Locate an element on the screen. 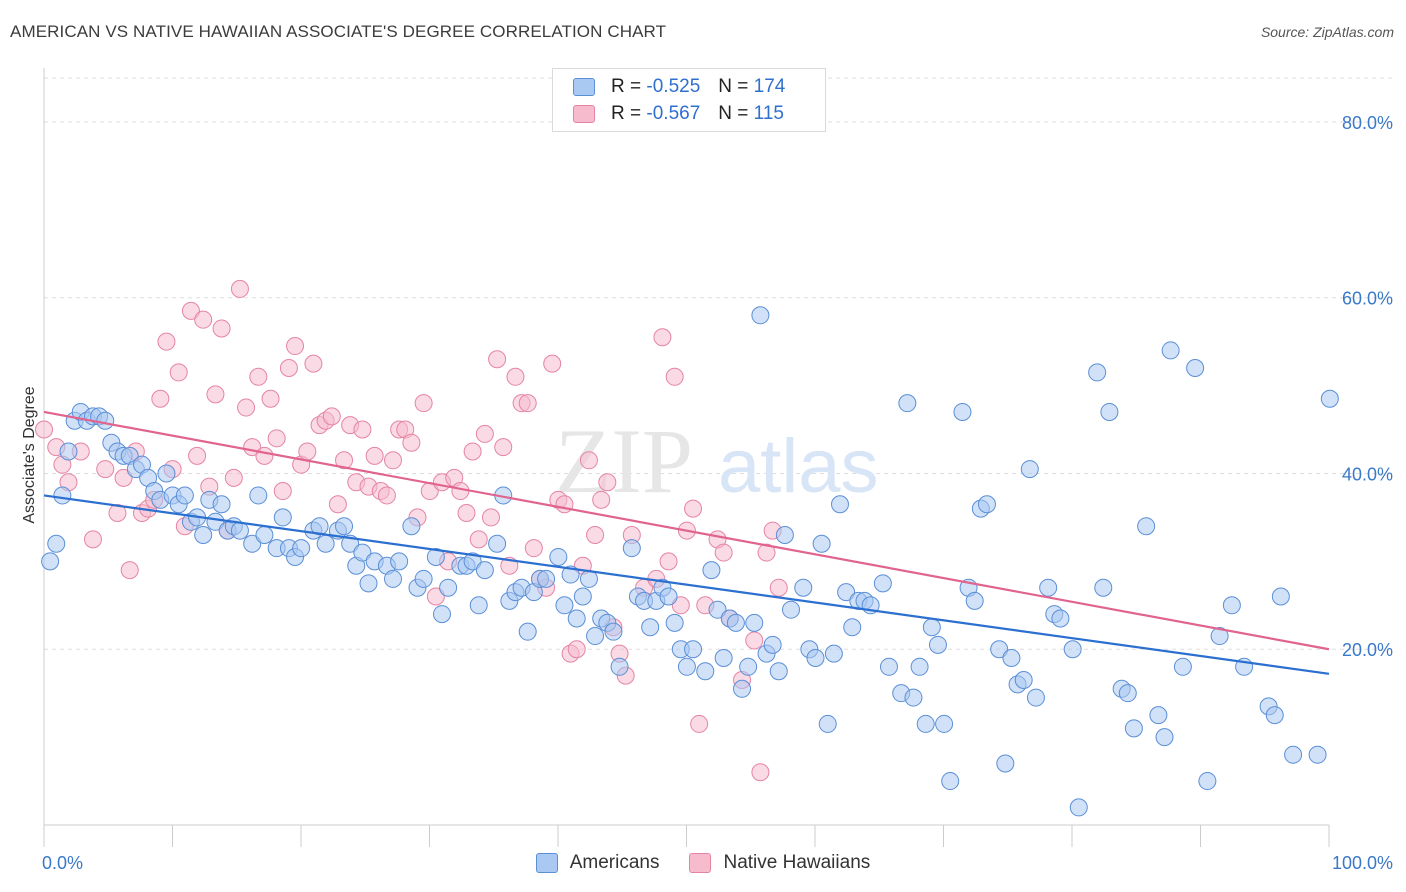 The width and height of the screenshot is (1406, 892). series-legend: Americans Native Hawaiians is located at coordinates (703, 863).